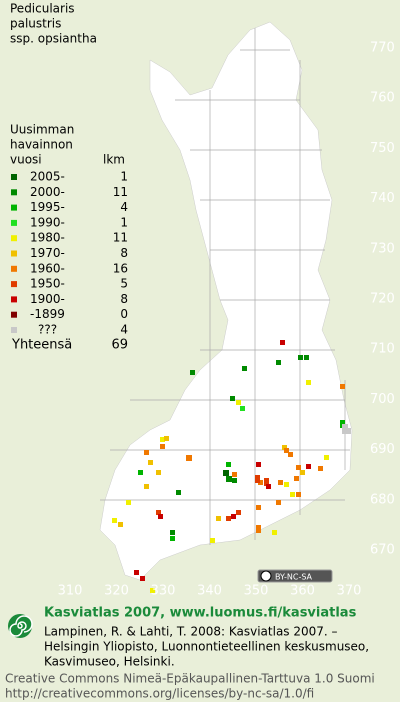  What do you see at coordinates (35, 24) in the screenshot?
I see `species-name: palustris` at bounding box center [35, 24].